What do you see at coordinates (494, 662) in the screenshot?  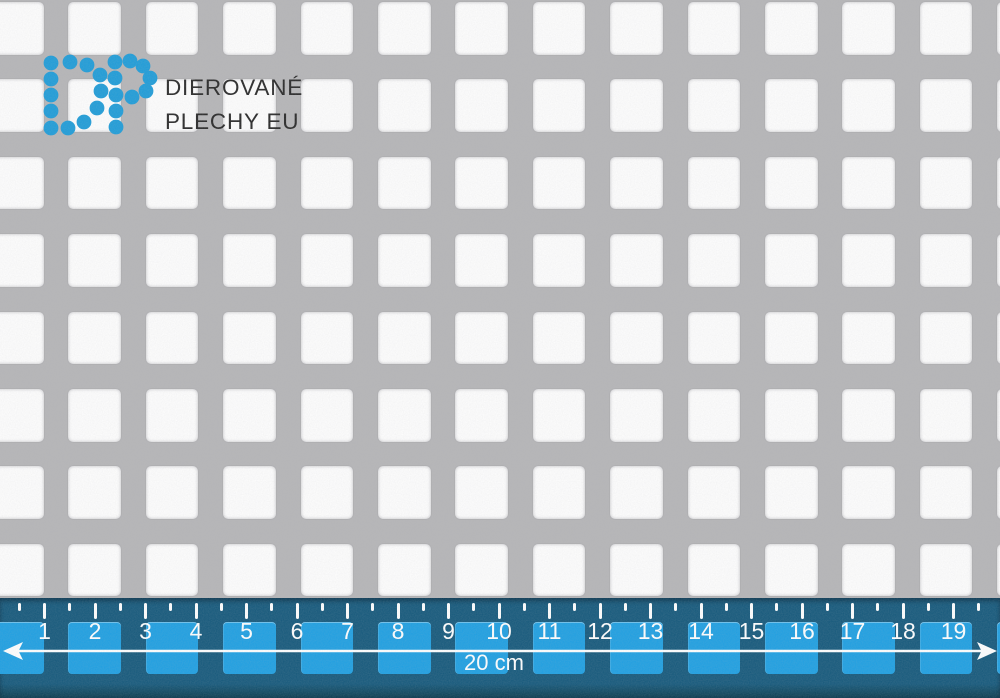 I see `measure-length-label: 20 cm` at bounding box center [494, 662].